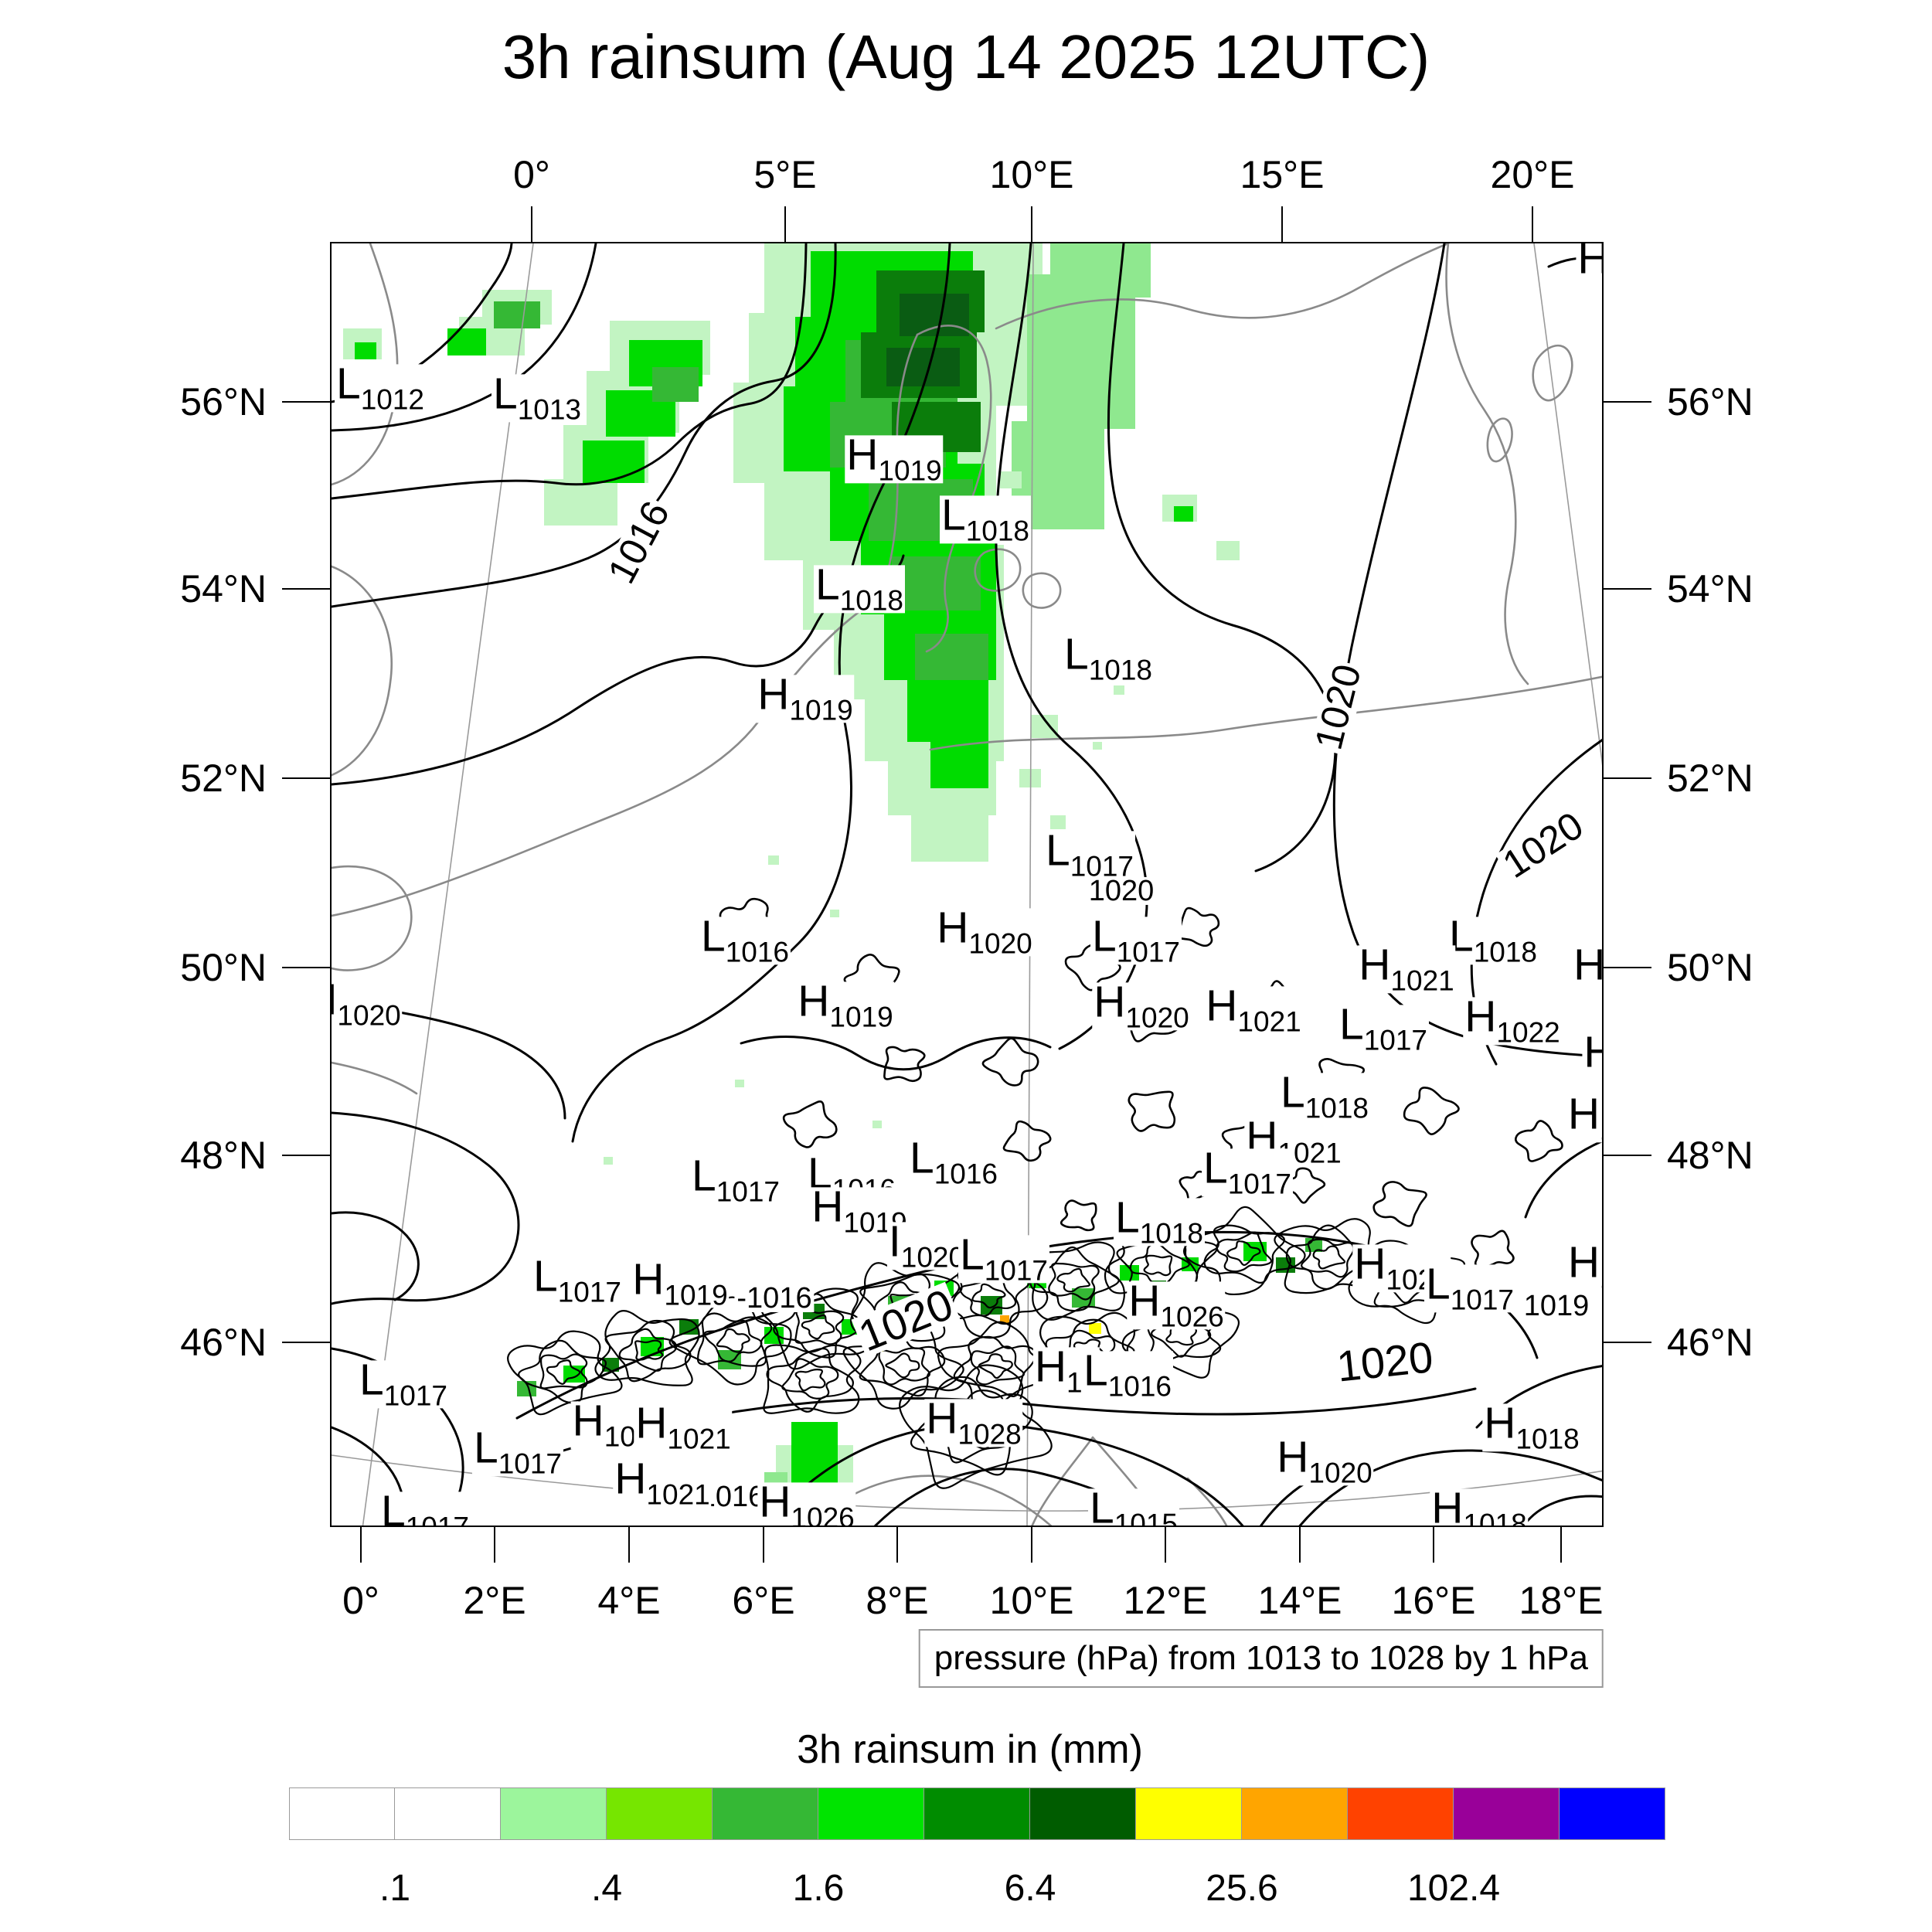  What do you see at coordinates (1031, 175) in the screenshot?
I see `axis-tick-label: 10°E` at bounding box center [1031, 175].